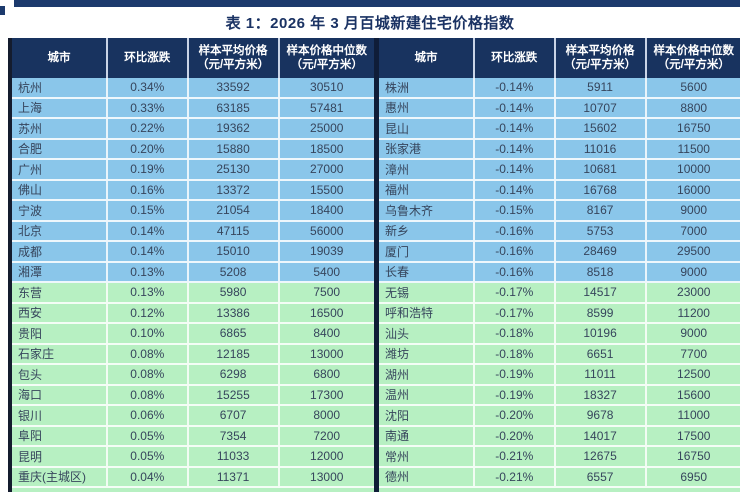 This screenshot has width=740, height=492. I want to click on change-cell: 0.10%, so click(148, 333).